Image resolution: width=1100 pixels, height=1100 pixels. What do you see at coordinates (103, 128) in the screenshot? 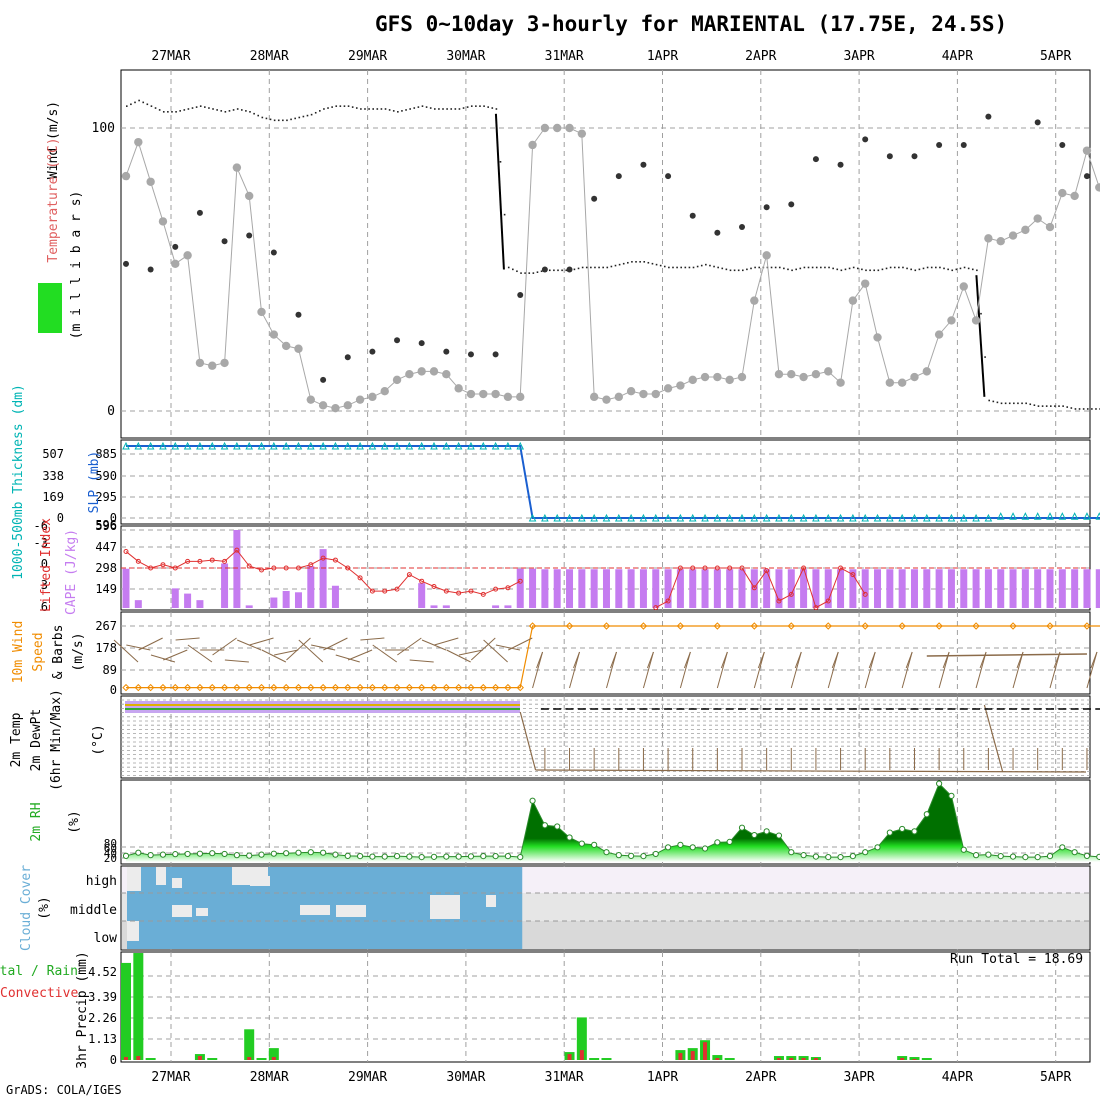
I see `main-tick-label: 100` at bounding box center [103, 128].